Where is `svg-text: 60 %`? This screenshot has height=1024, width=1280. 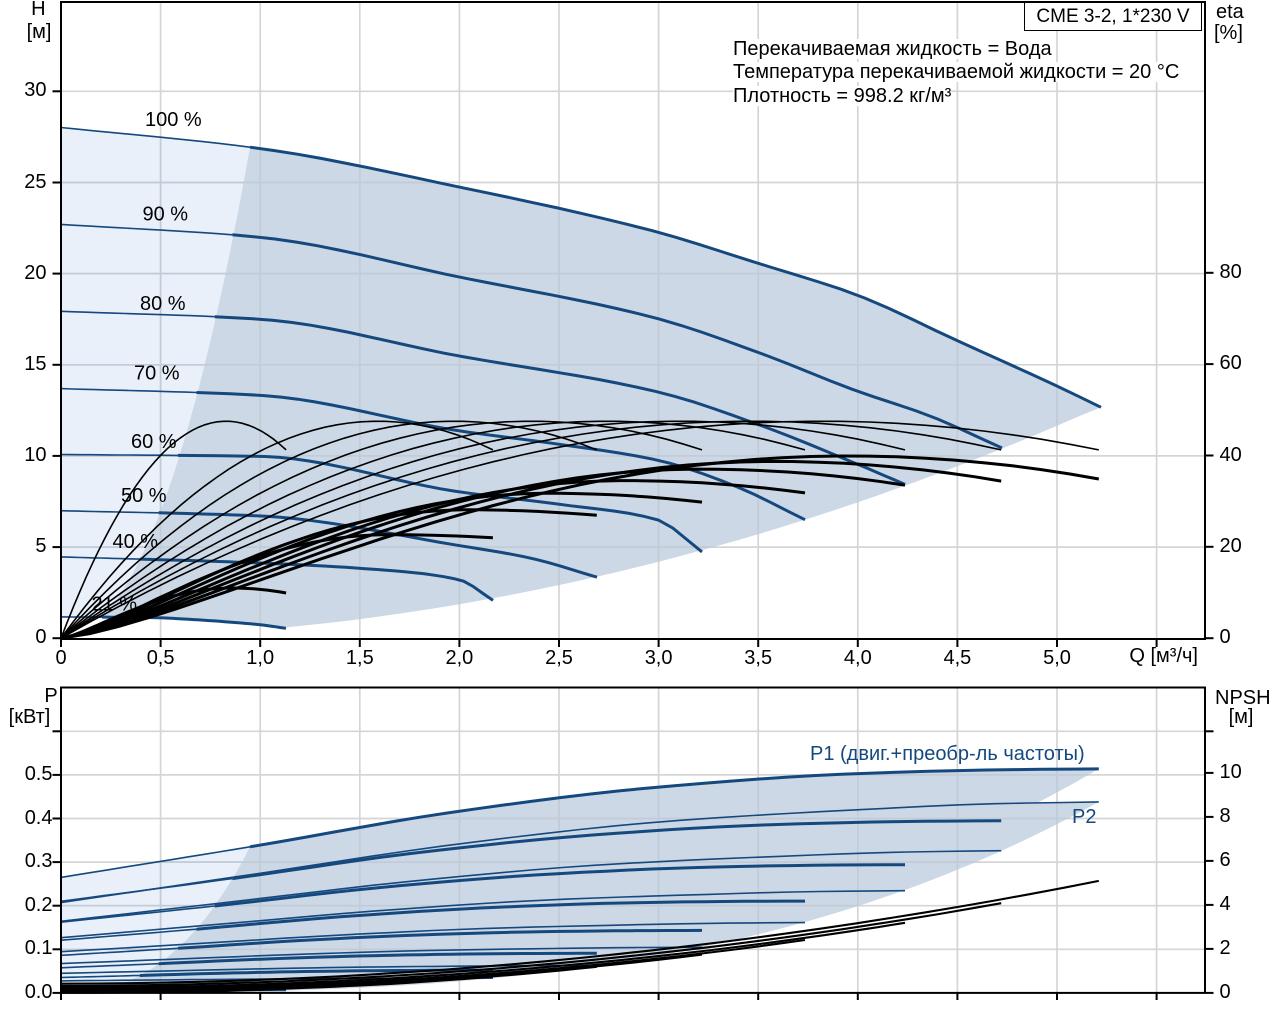 svg-text: 60 % is located at coordinates (154, 442).